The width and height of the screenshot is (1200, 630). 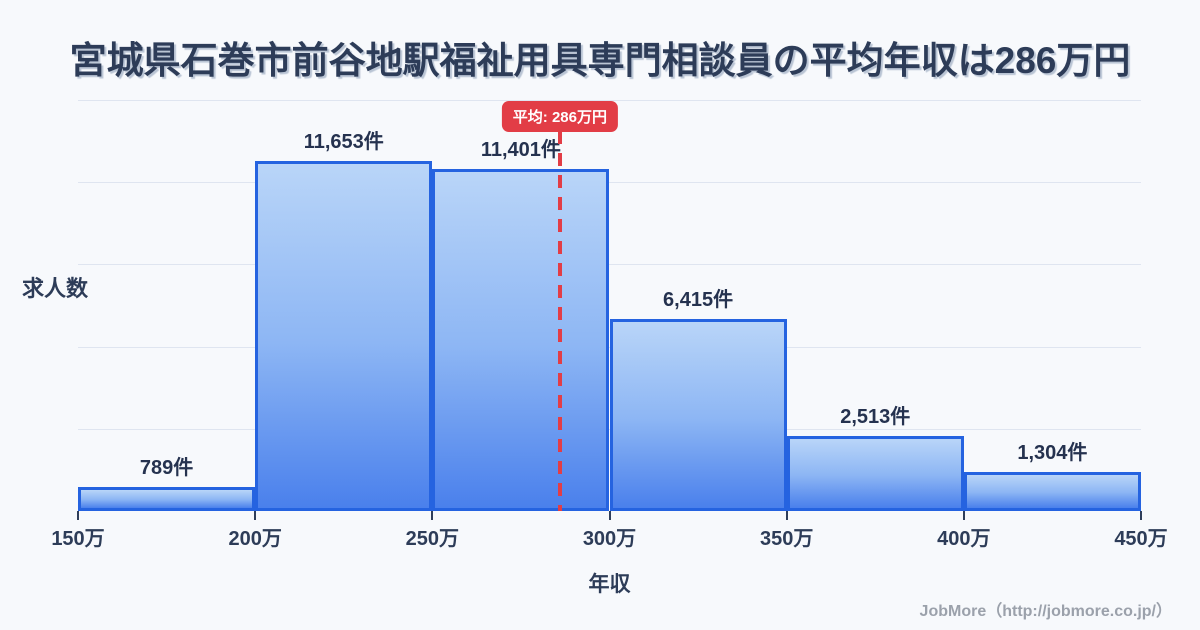 I want to click on bar-value-label: 6,415件, so click(x=698, y=299).